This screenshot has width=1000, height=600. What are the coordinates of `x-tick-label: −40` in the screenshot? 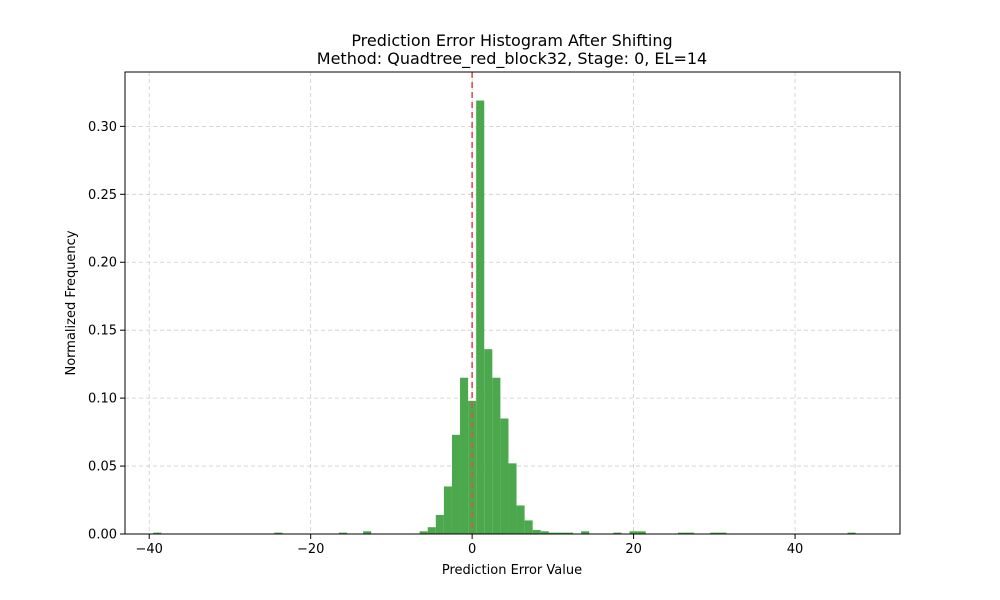 It's located at (149, 549).